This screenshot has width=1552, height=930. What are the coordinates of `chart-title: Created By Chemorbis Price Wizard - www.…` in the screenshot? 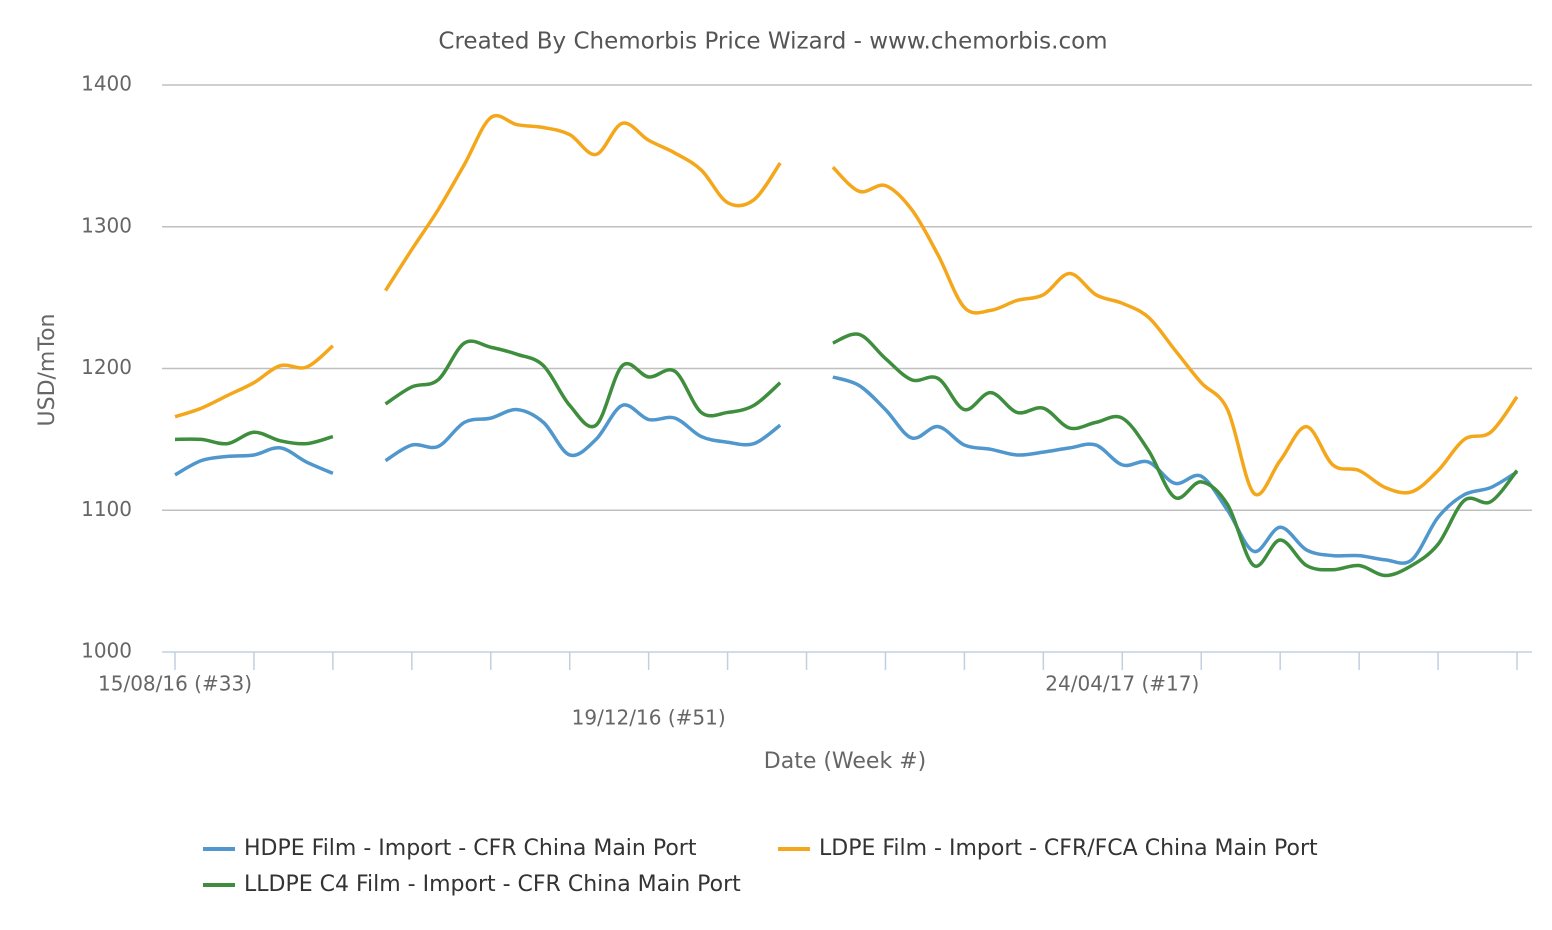 It's located at (772, 42).